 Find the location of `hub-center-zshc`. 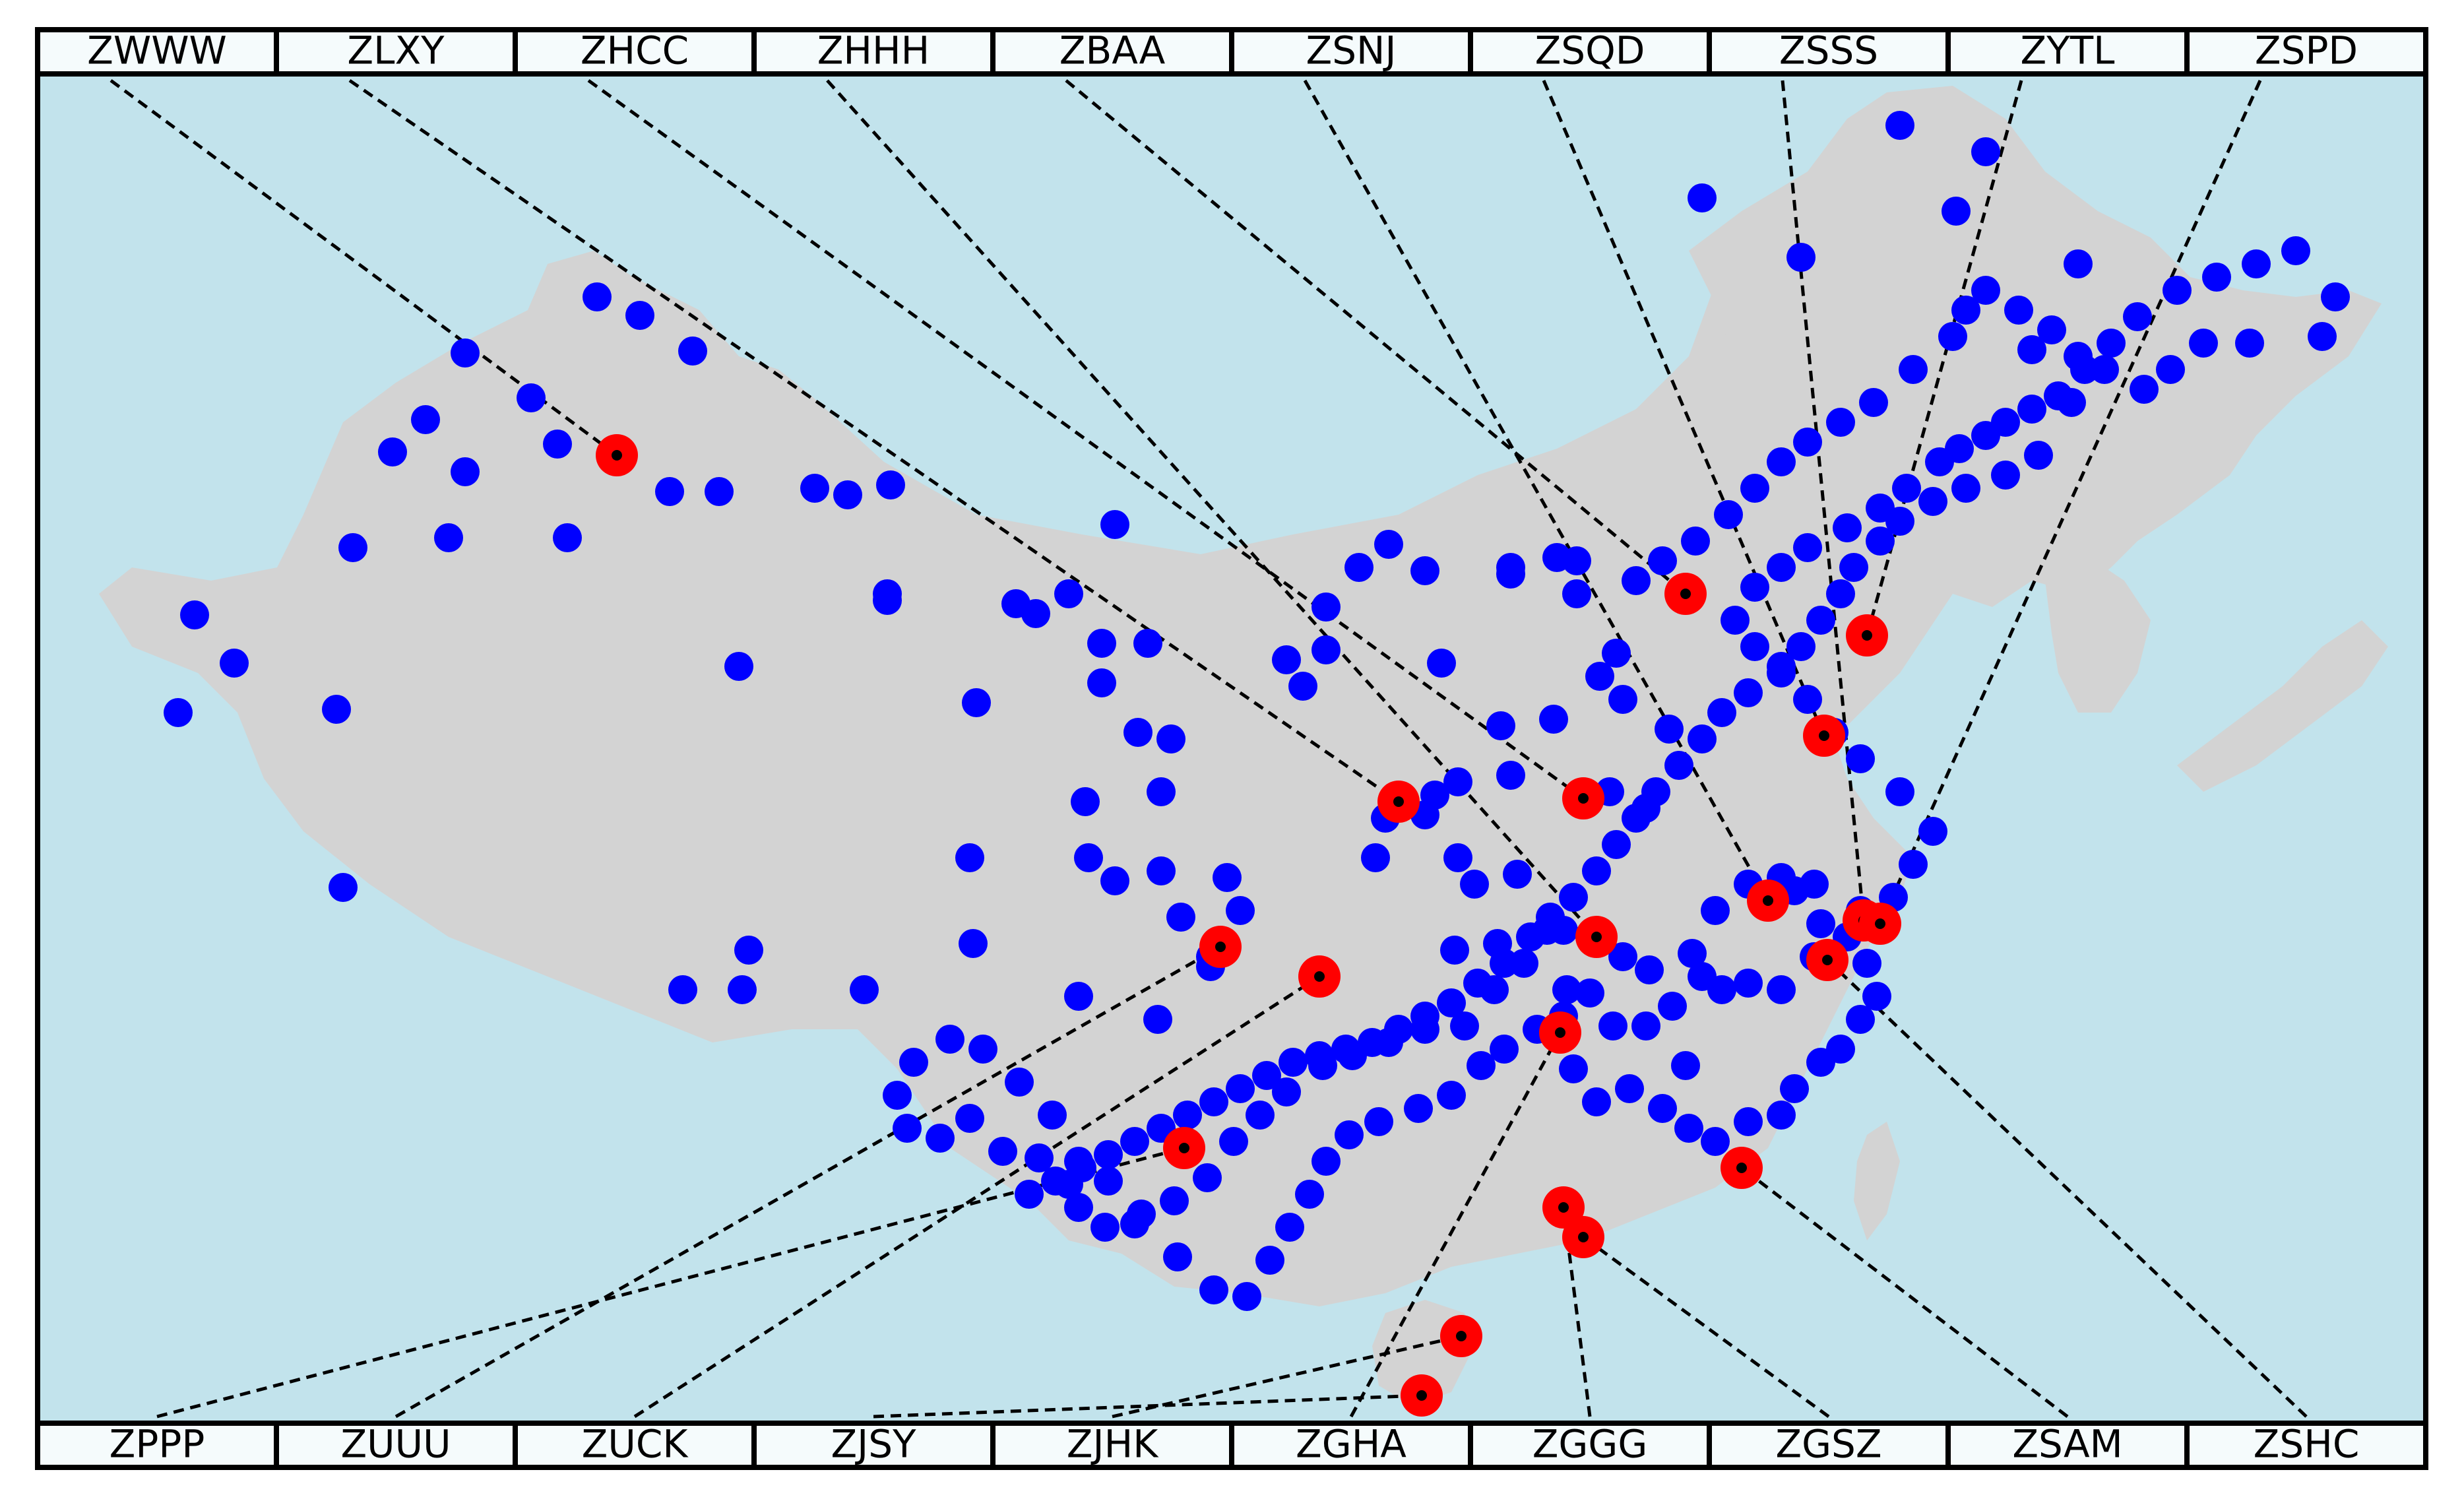

hub-center-zshc is located at coordinates (1827, 960).